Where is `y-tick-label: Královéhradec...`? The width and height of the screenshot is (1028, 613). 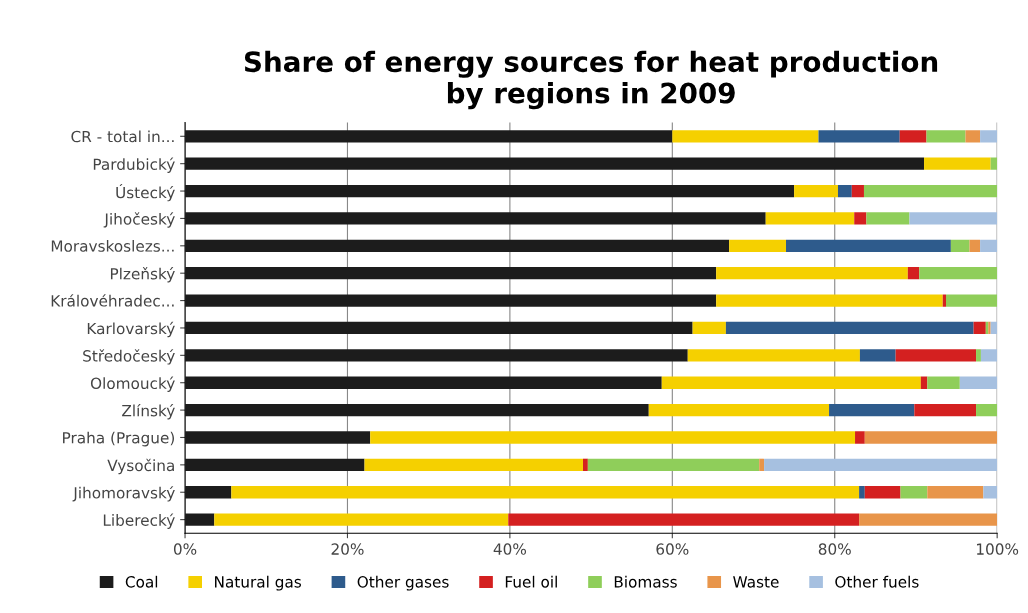
y-tick-label: Královéhradec... is located at coordinates (112, 300).